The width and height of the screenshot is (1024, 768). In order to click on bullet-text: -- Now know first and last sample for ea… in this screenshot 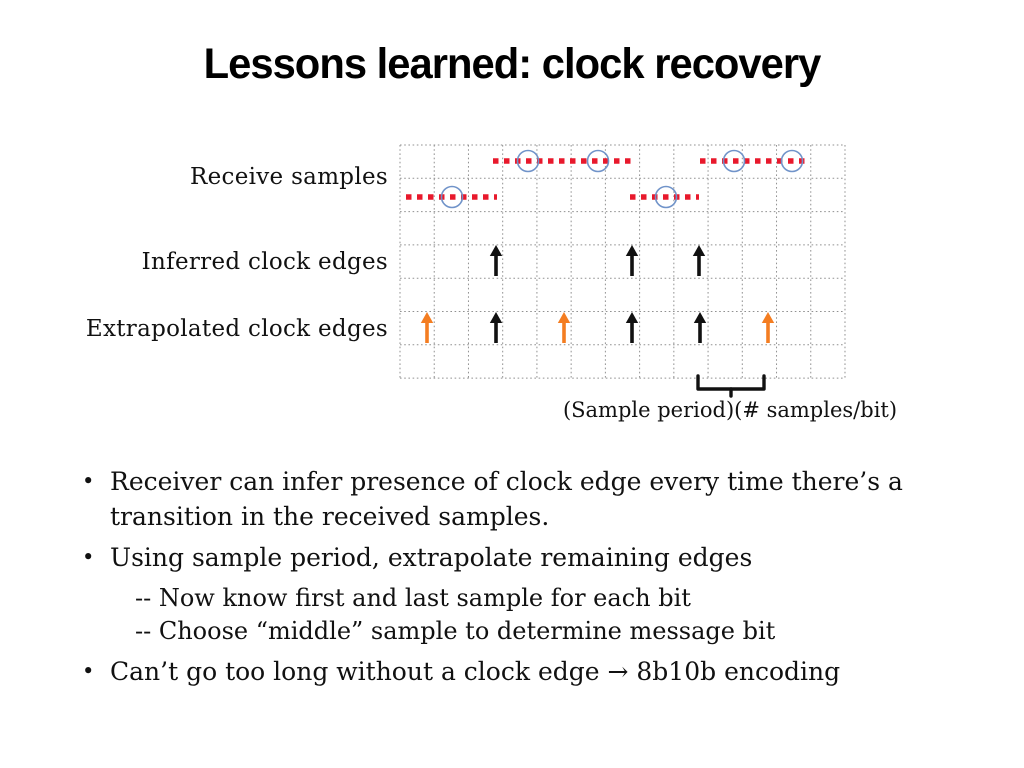, I will do `click(413, 598)`.